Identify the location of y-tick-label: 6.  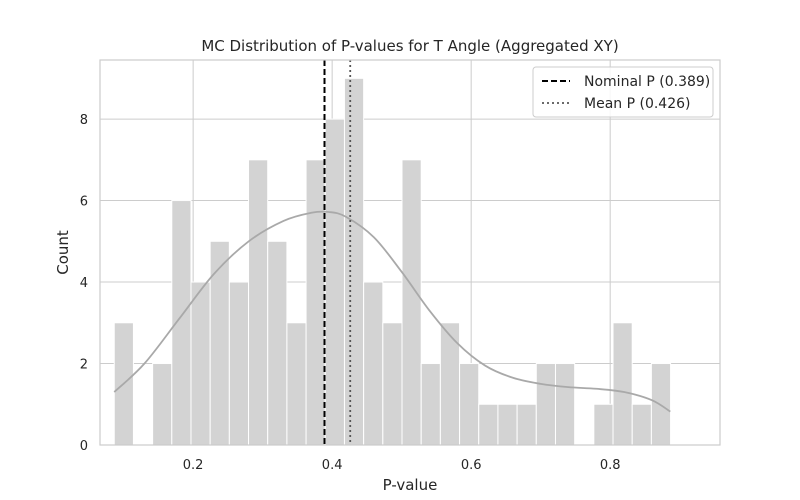
(84, 202).